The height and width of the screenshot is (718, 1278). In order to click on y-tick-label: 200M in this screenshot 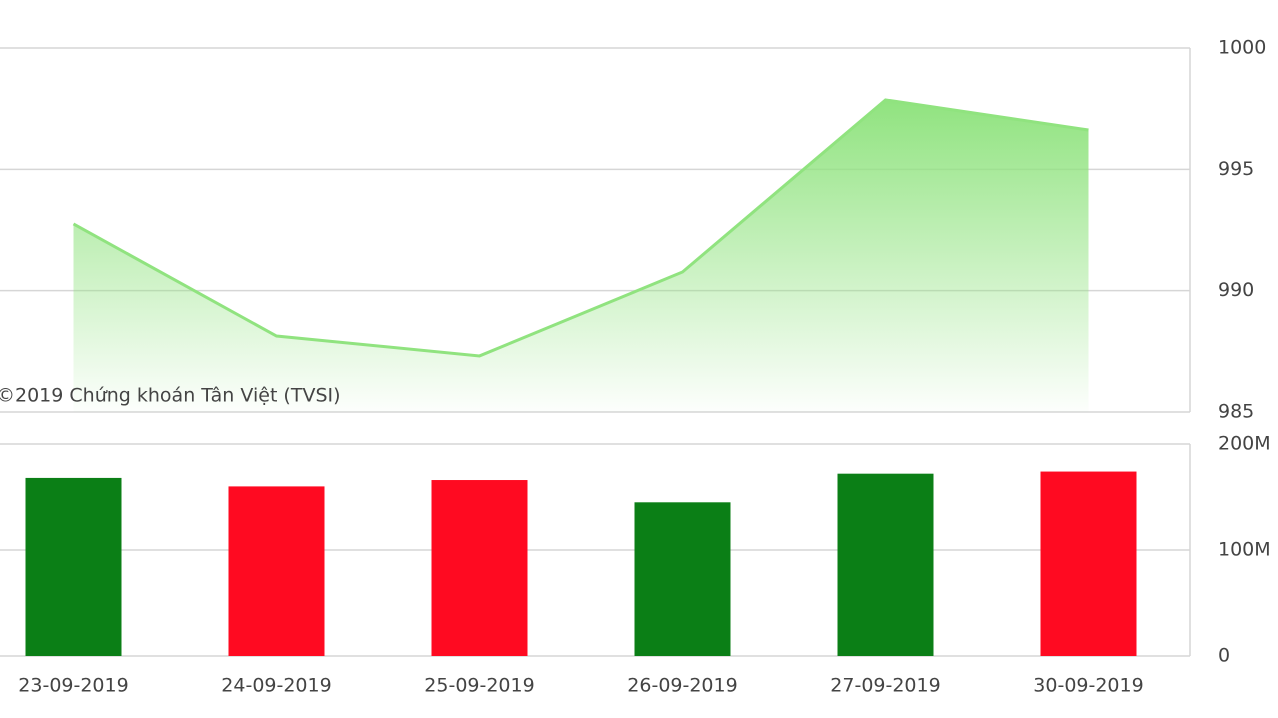, I will do `click(1244, 444)`.